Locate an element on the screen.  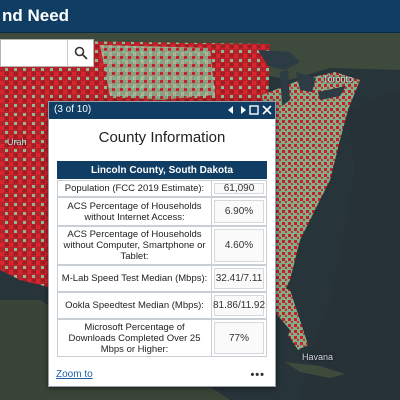
place-label-toronto: Toronto is located at coordinates (338, 79).